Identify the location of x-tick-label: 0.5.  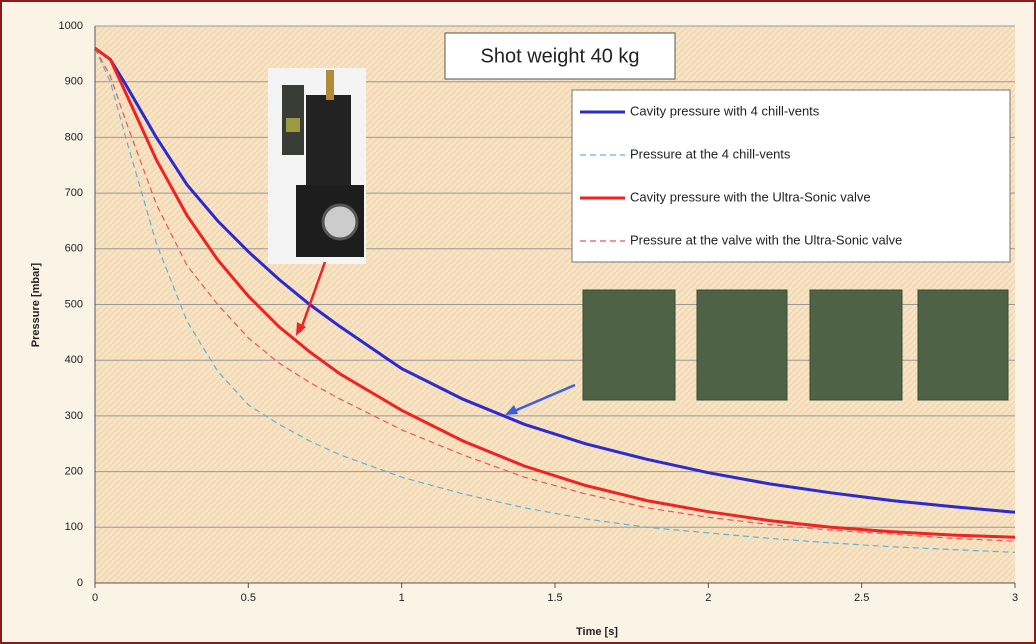
(248, 598).